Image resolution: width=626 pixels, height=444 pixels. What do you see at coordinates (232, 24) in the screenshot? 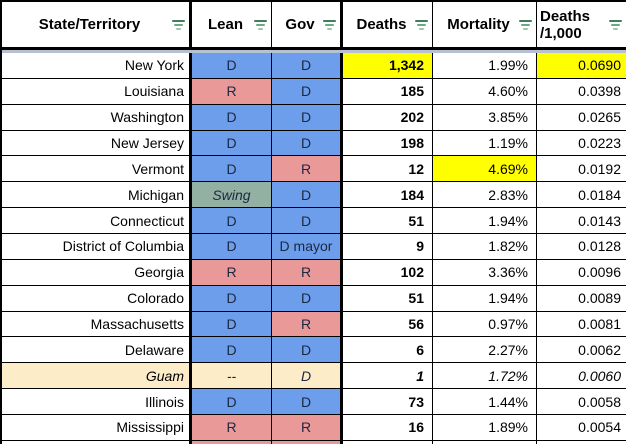
I see `column-header-lean: Lean` at bounding box center [232, 24].